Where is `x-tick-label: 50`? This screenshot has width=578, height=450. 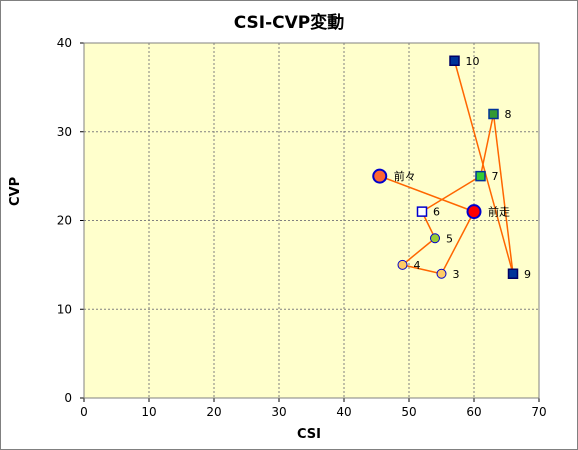
x-tick-label: 50 is located at coordinates (408, 412).